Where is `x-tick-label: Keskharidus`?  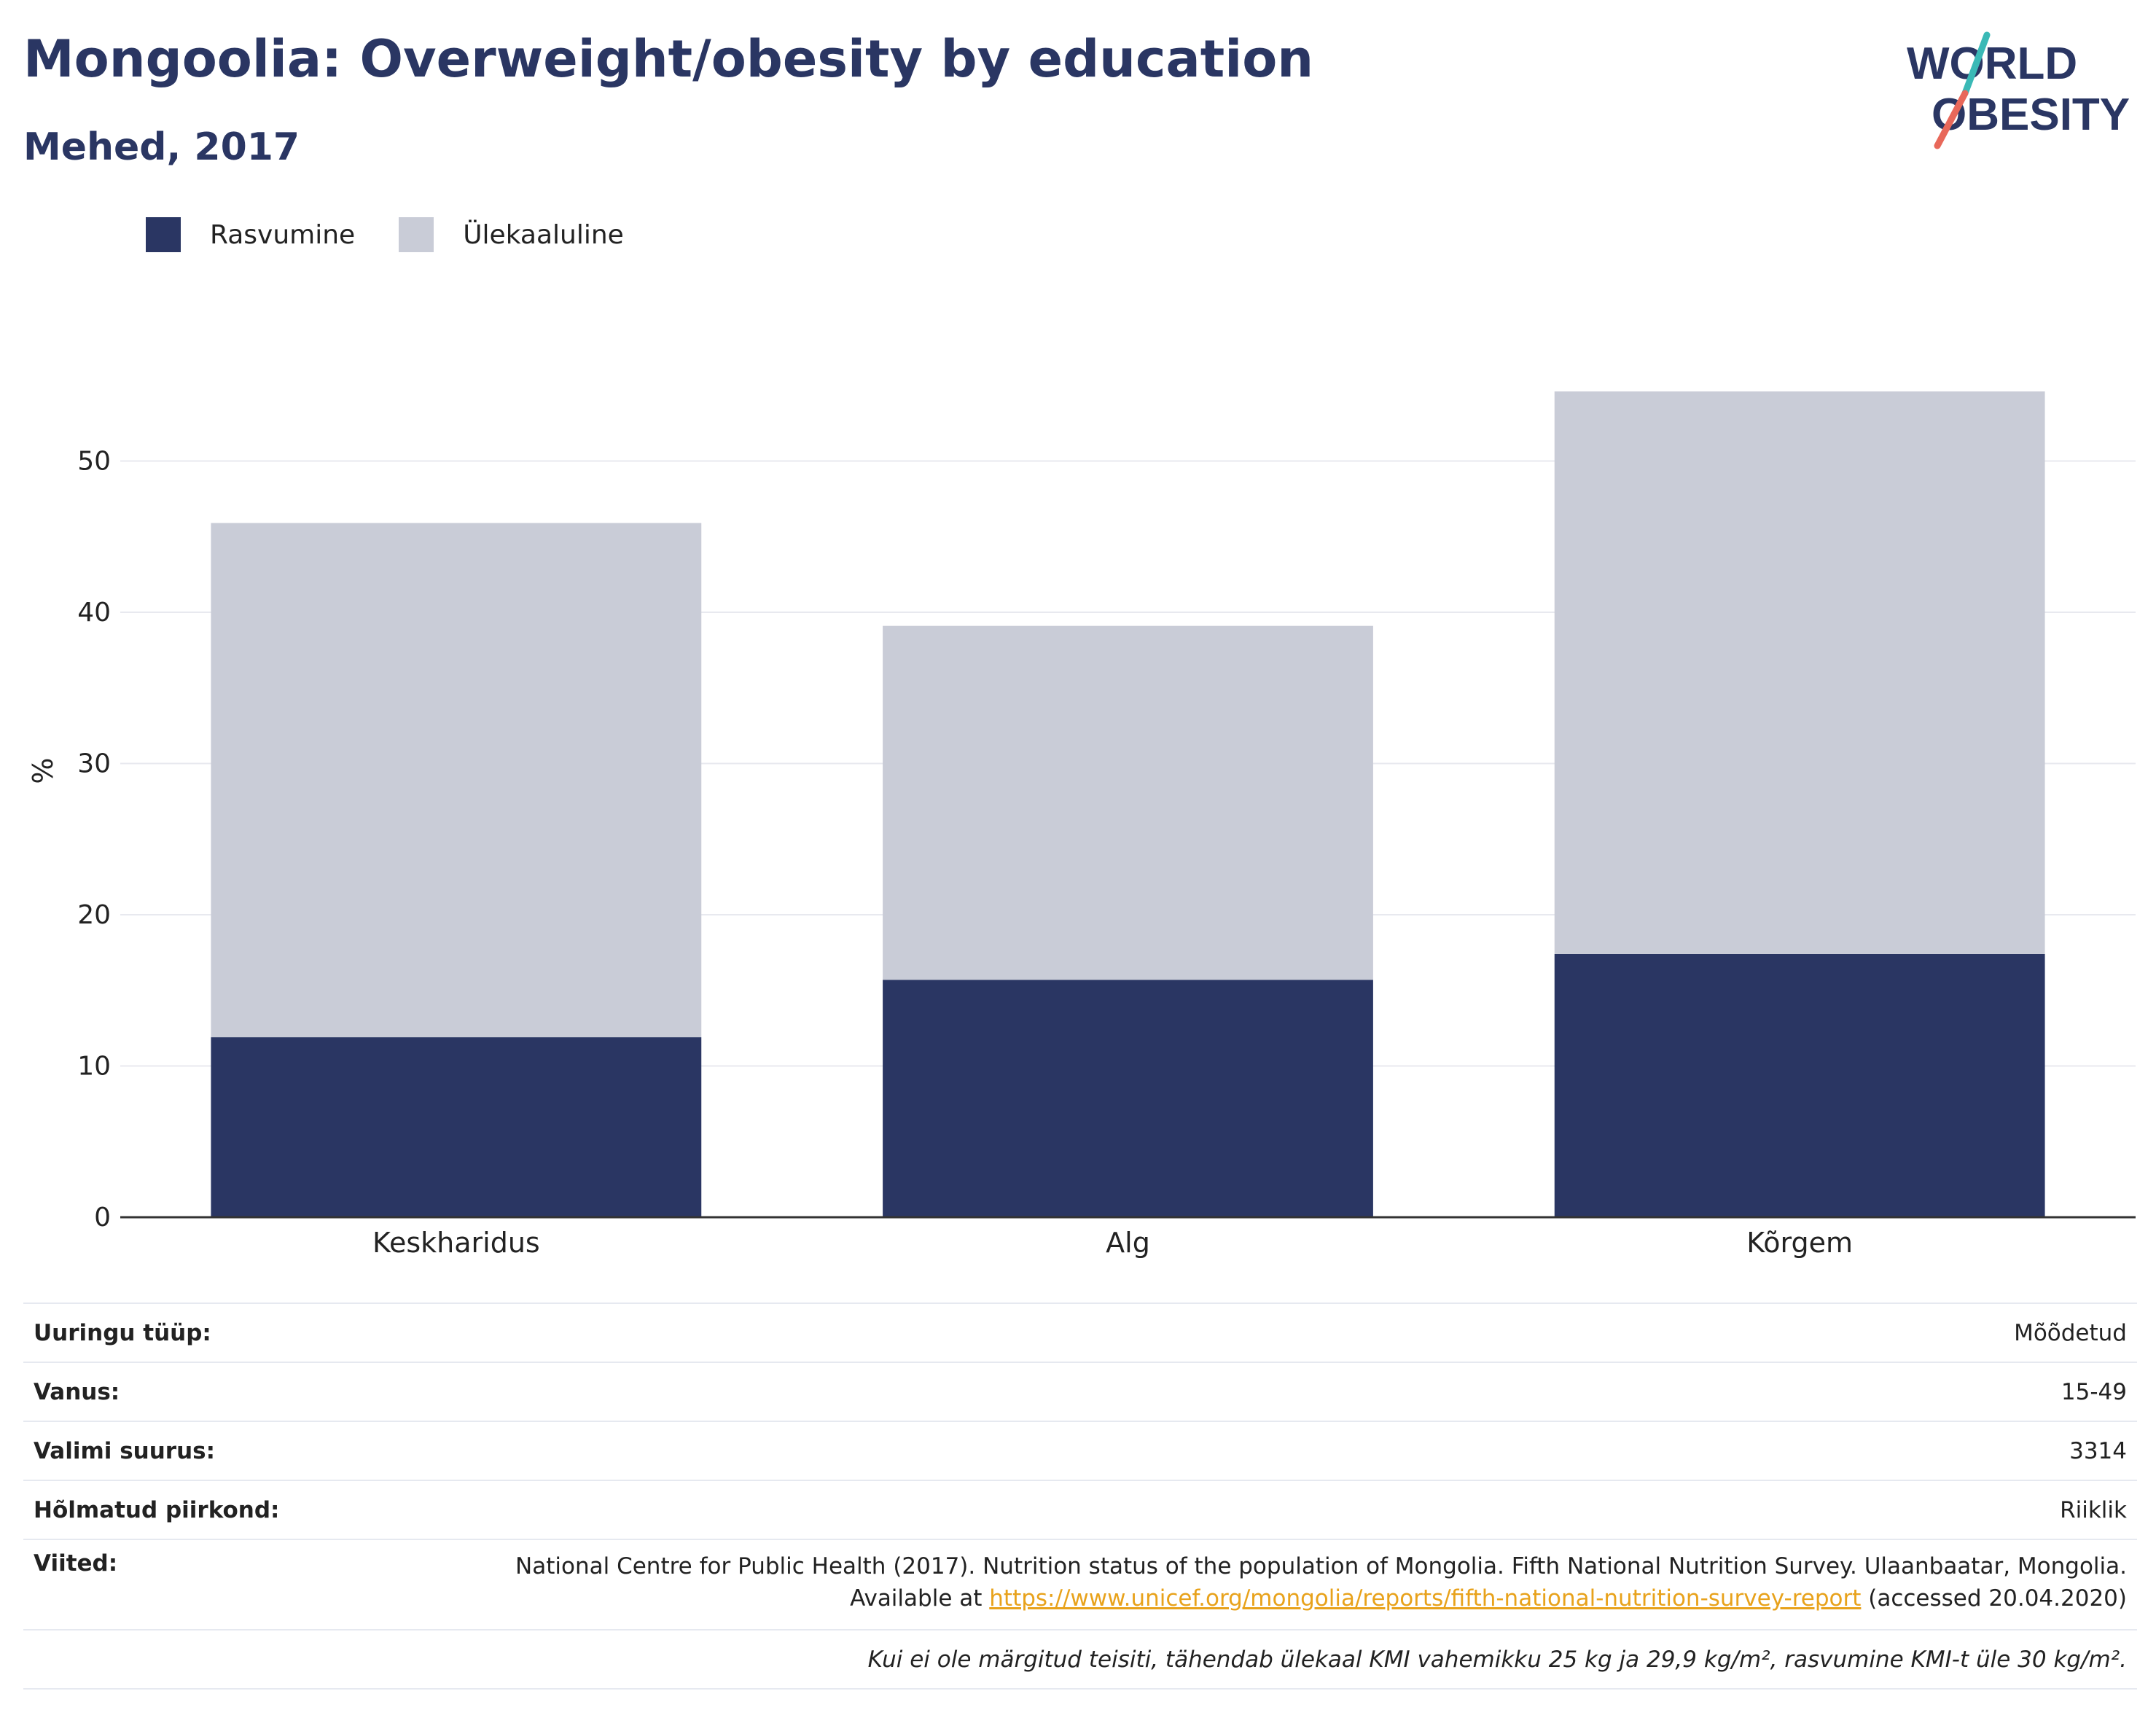 x-tick-label: Keskharidus is located at coordinates (456, 1243).